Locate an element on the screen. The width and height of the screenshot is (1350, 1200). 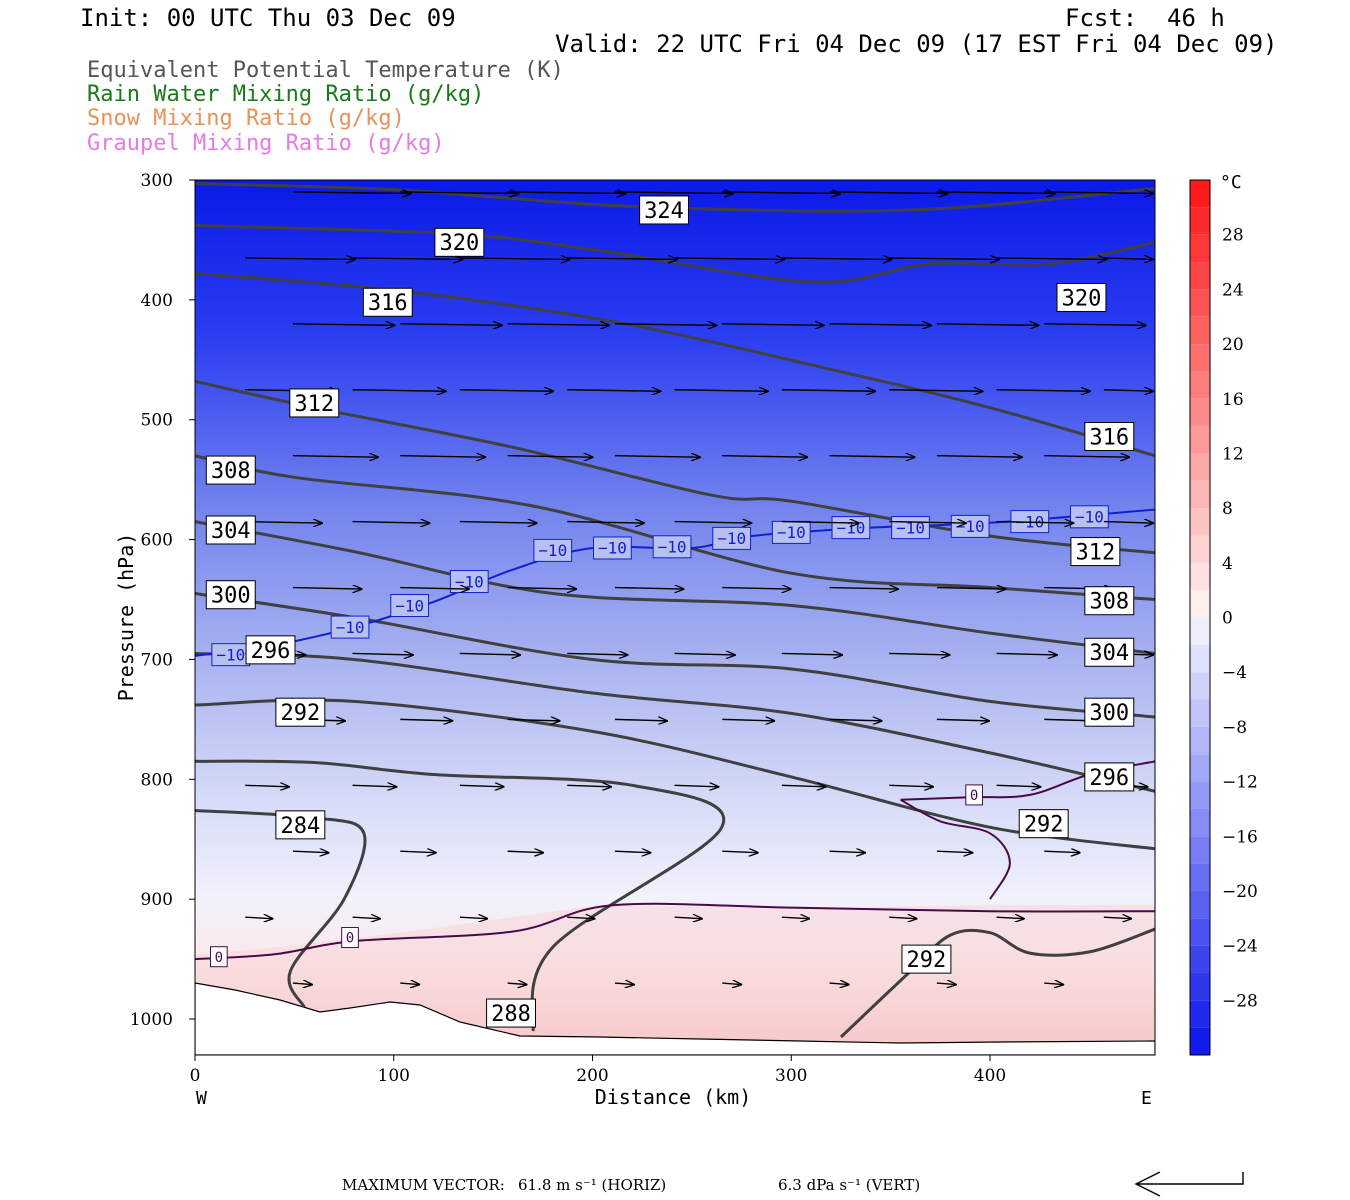
colorbar-tick-label: 16 is located at coordinates (1233, 400).